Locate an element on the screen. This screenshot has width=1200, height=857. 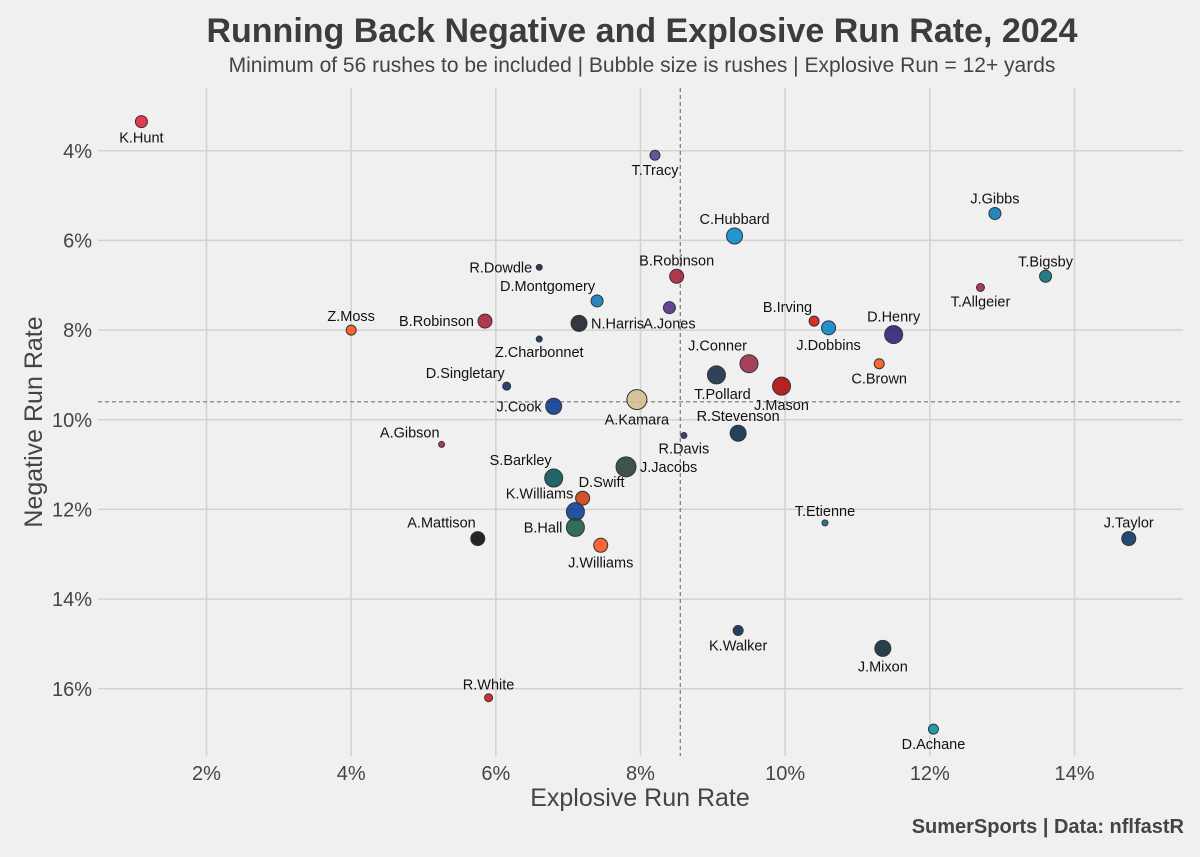
y-tick-label: 10% is located at coordinates (72, 421).